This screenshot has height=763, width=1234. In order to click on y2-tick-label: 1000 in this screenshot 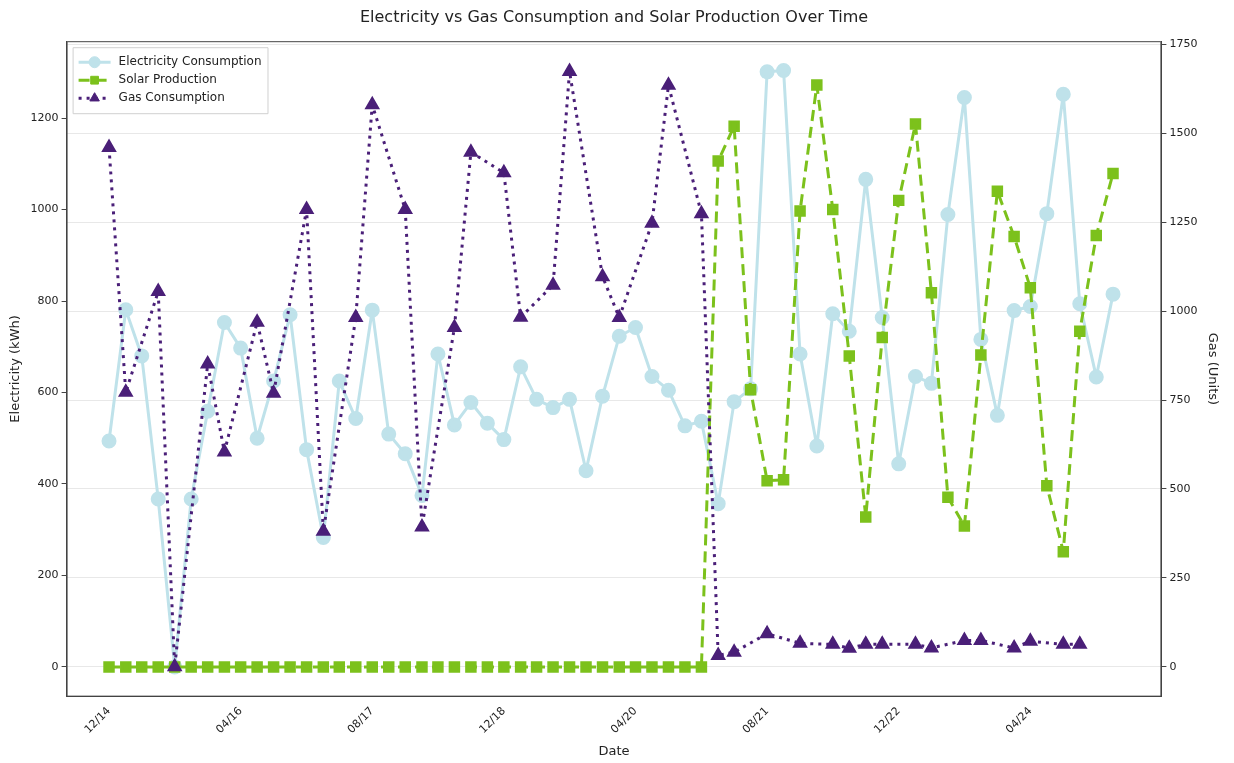, I will do `click(1183, 310)`.